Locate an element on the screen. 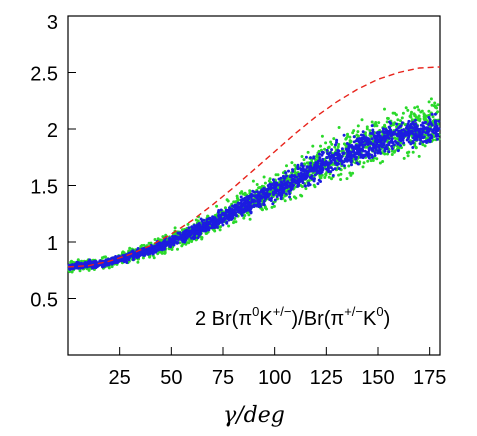 The image size is (477, 436). x-tick-label: 125 is located at coordinates (326, 378).